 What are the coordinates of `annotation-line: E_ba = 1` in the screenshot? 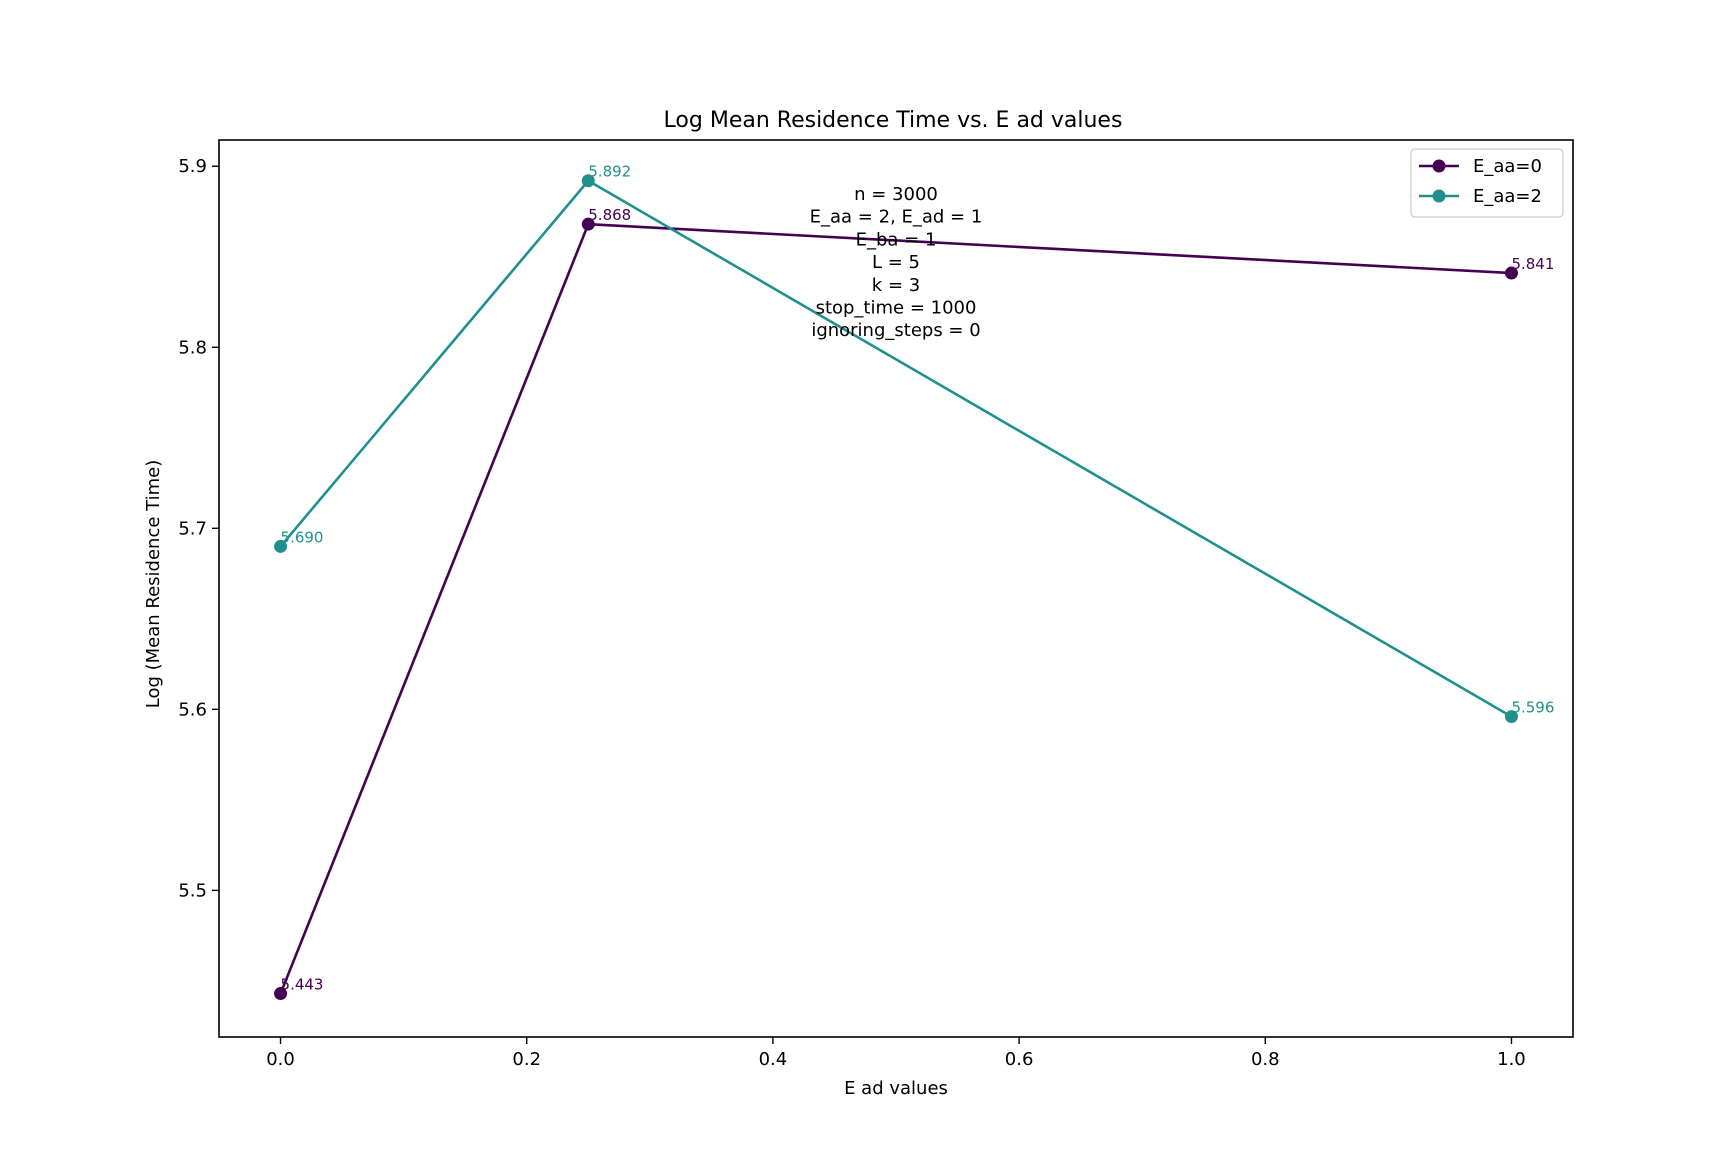 It's located at (896, 239).